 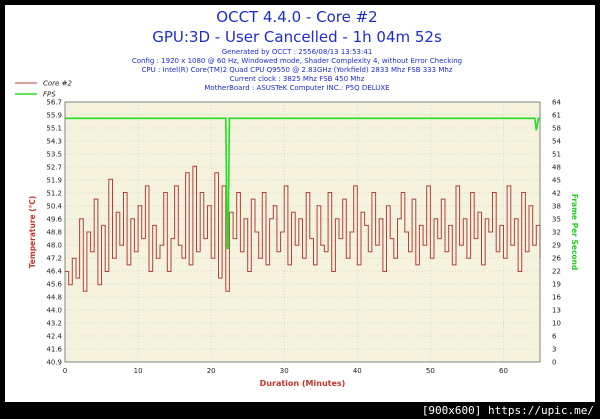 I want to click on y-left-tick-label: 55.1, so click(x=54, y=129).